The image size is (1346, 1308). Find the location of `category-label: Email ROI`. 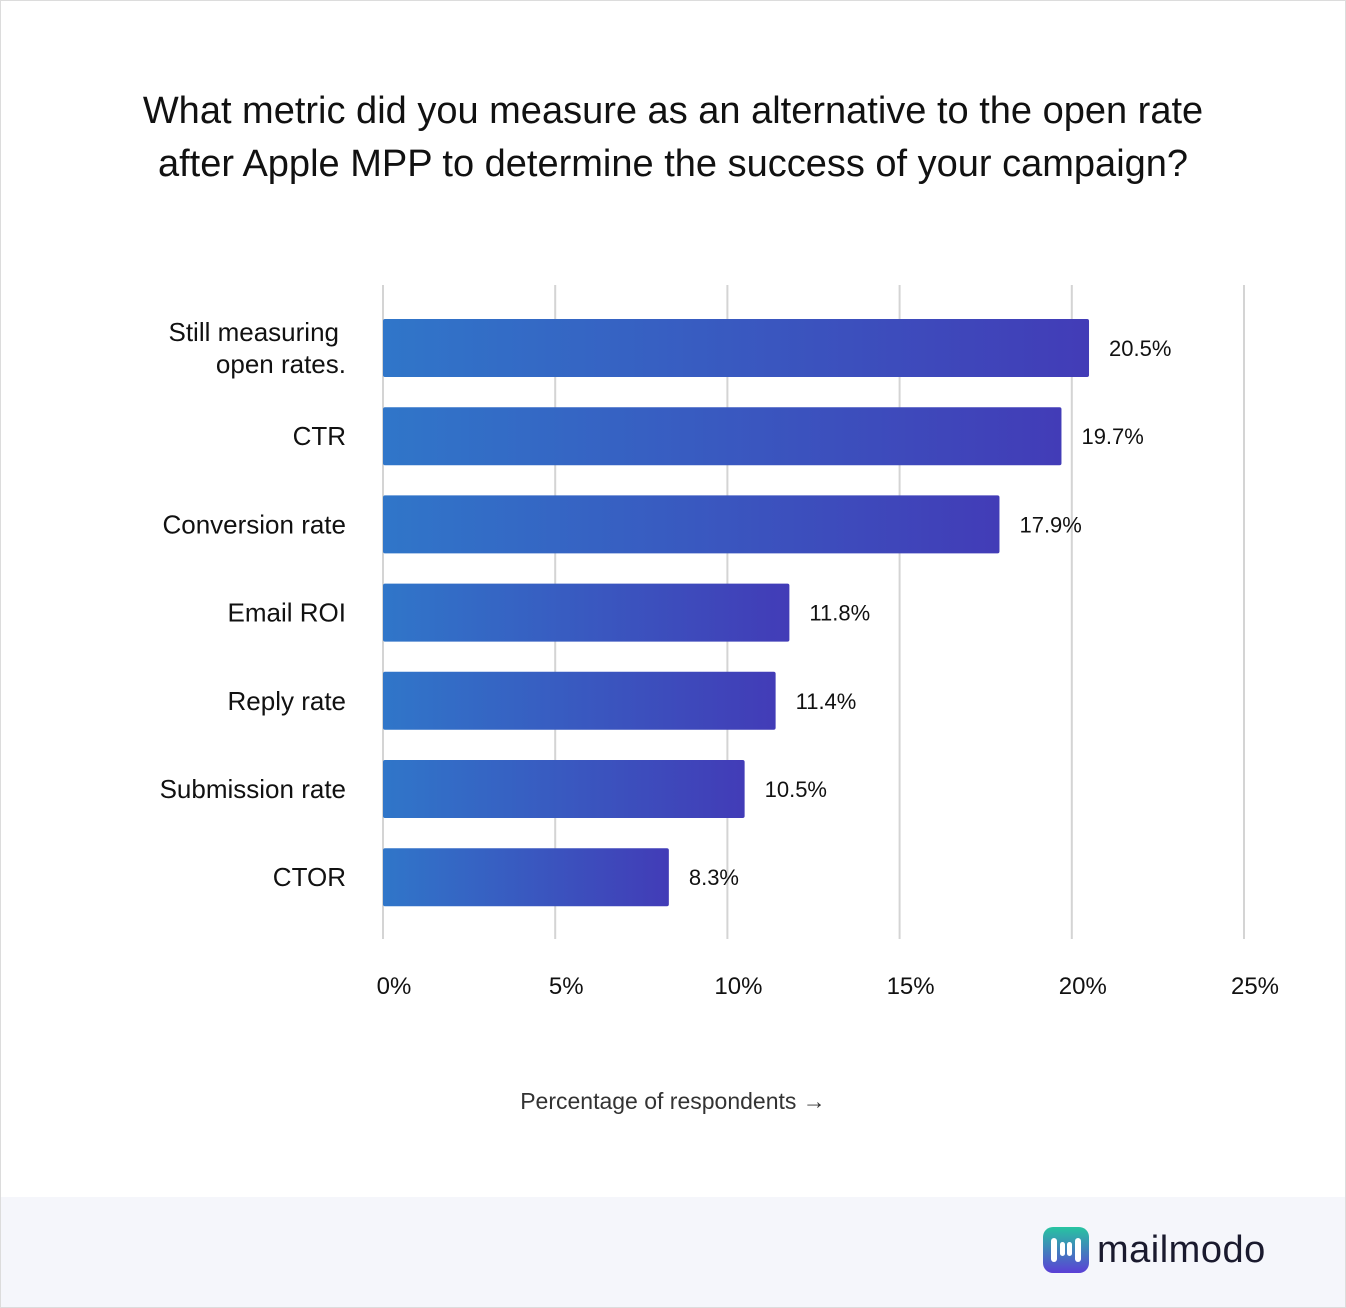

category-label: Email ROI is located at coordinates (287, 613).